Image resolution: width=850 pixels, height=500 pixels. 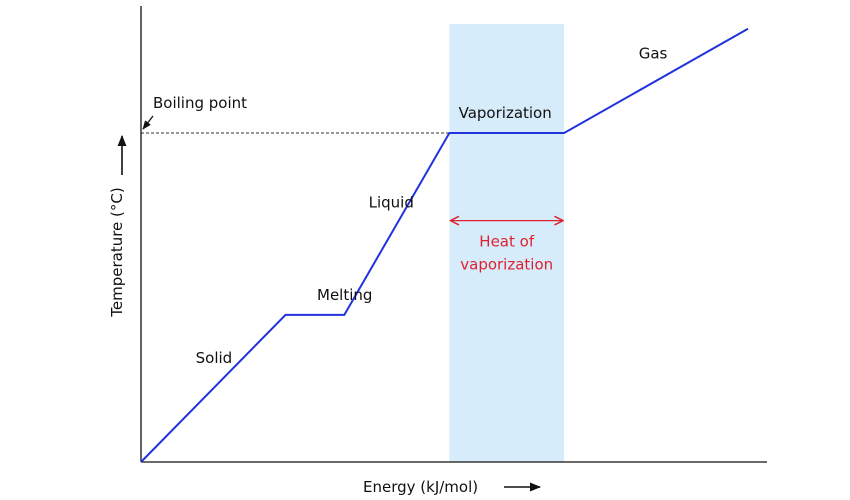 What do you see at coordinates (148, 122) in the screenshot?
I see `boiling-point-arrow` at bounding box center [148, 122].